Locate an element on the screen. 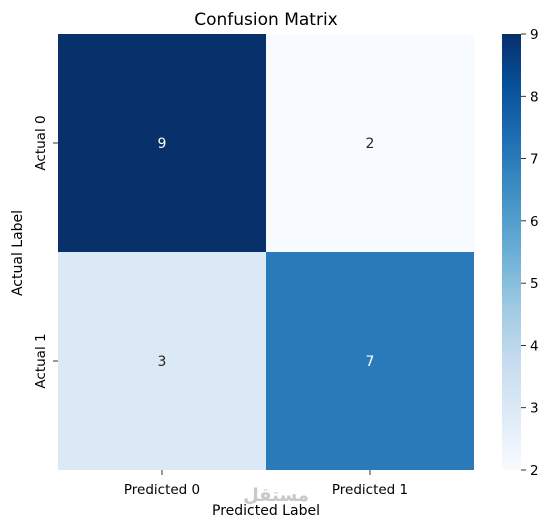 This screenshot has width=558, height=524. cell-value-label: 9 is located at coordinates (162, 144).